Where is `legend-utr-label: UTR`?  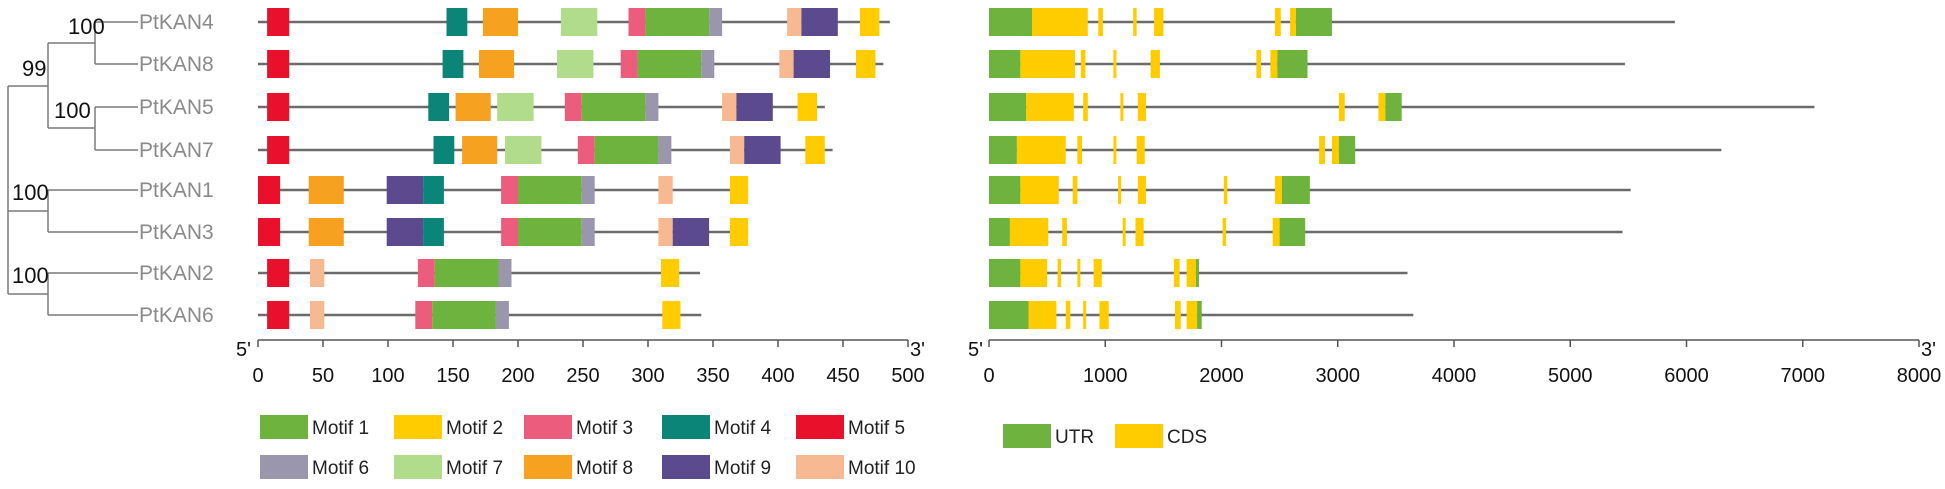 legend-utr-label: UTR is located at coordinates (1074, 437).